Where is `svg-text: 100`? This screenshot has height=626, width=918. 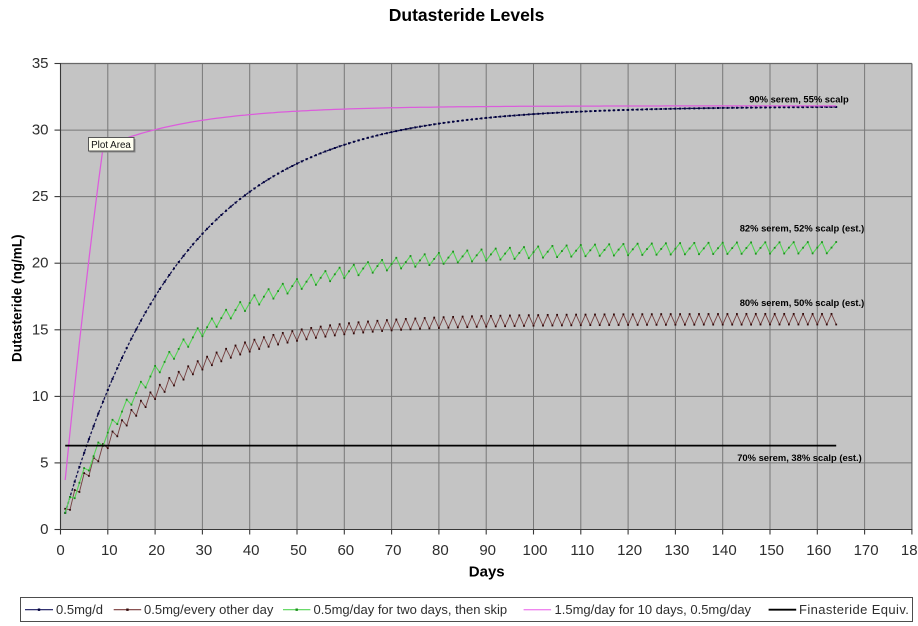
svg-text: 100 is located at coordinates (534, 550).